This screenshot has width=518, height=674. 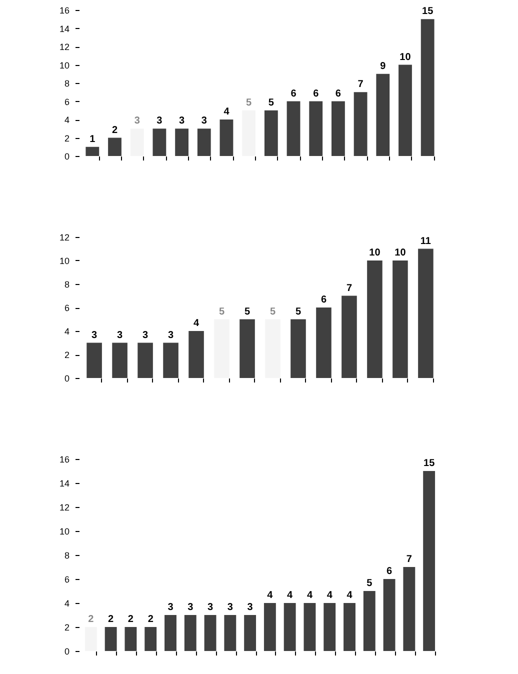 What do you see at coordinates (426, 241) in the screenshot?
I see `data-label: 11` at bounding box center [426, 241].